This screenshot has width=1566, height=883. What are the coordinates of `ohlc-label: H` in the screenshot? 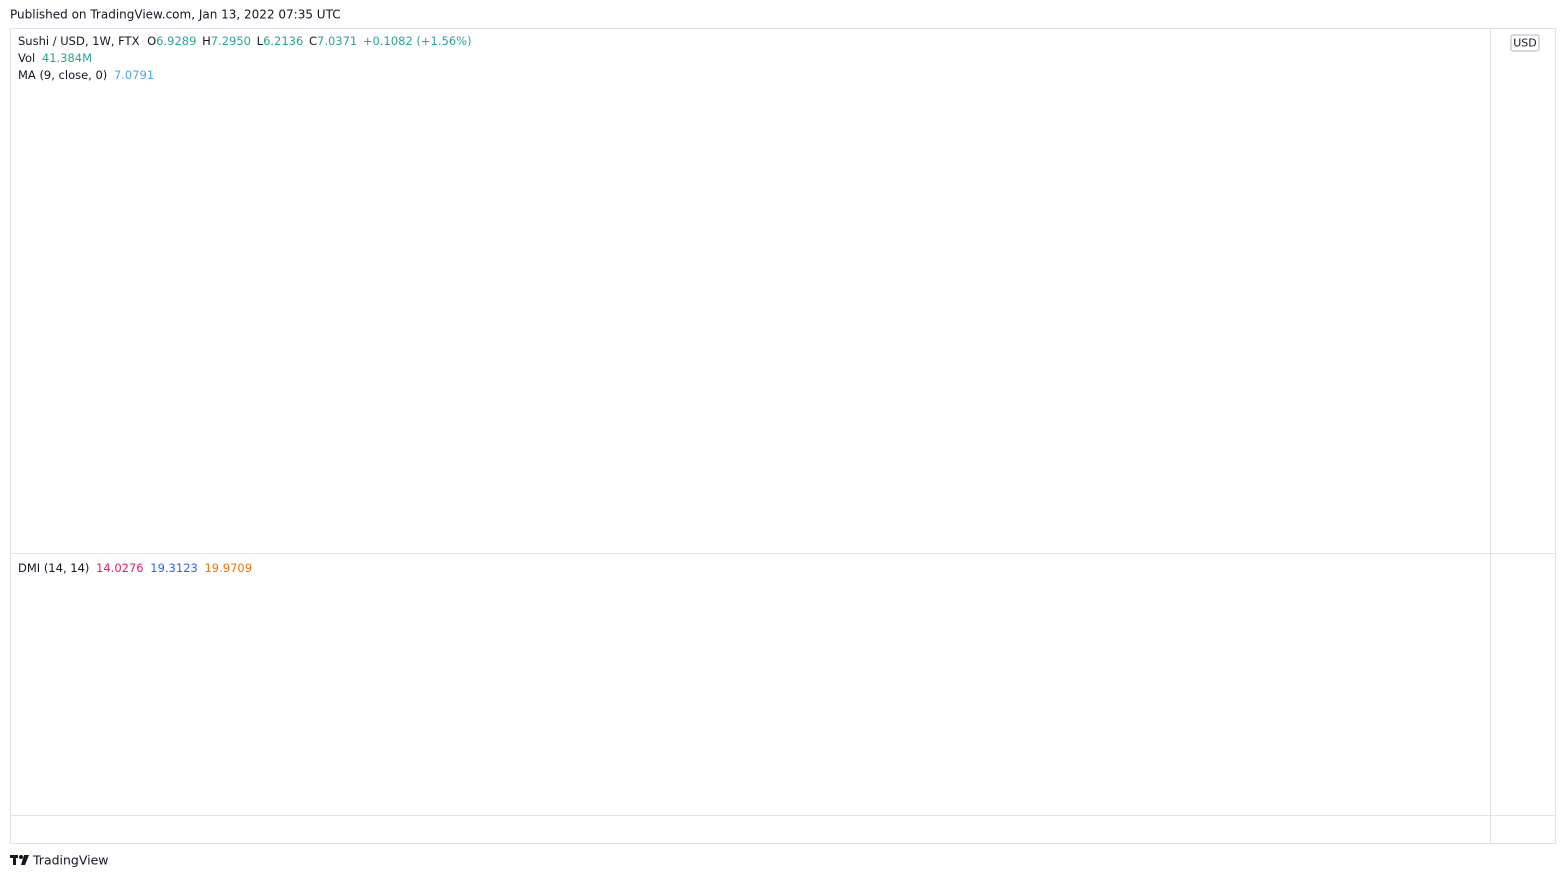 It's located at (206, 41).